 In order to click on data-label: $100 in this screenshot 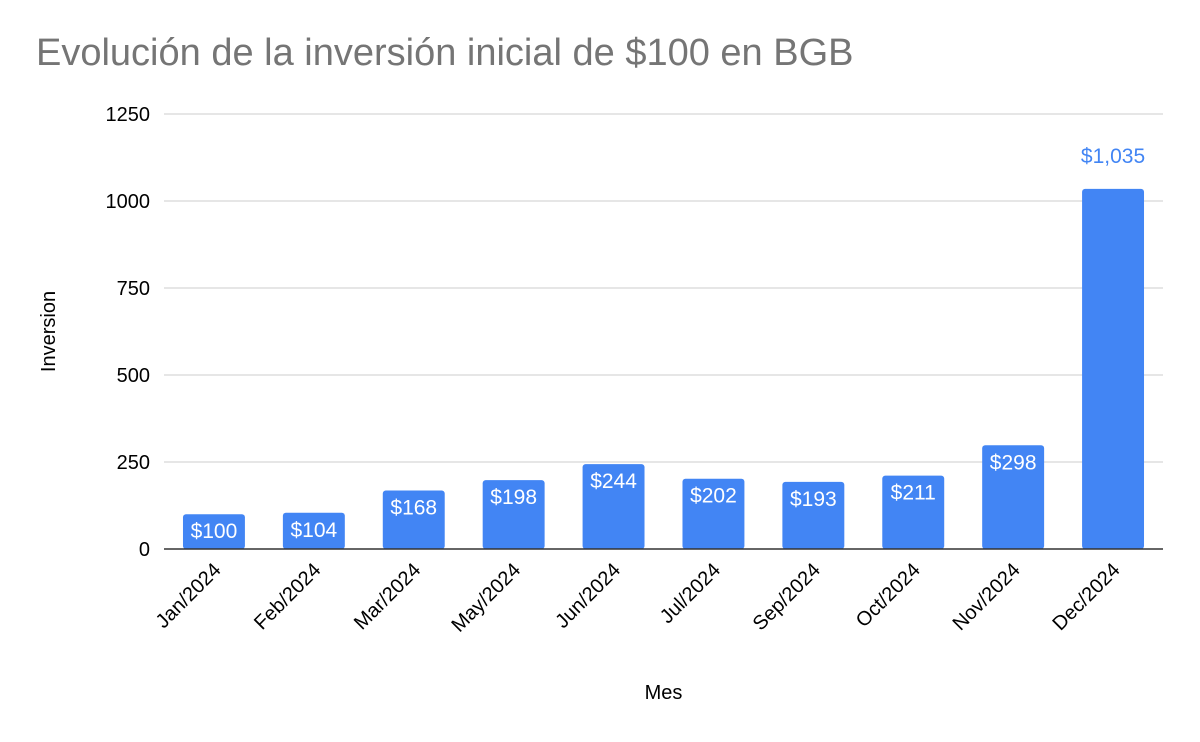, I will do `click(214, 531)`.